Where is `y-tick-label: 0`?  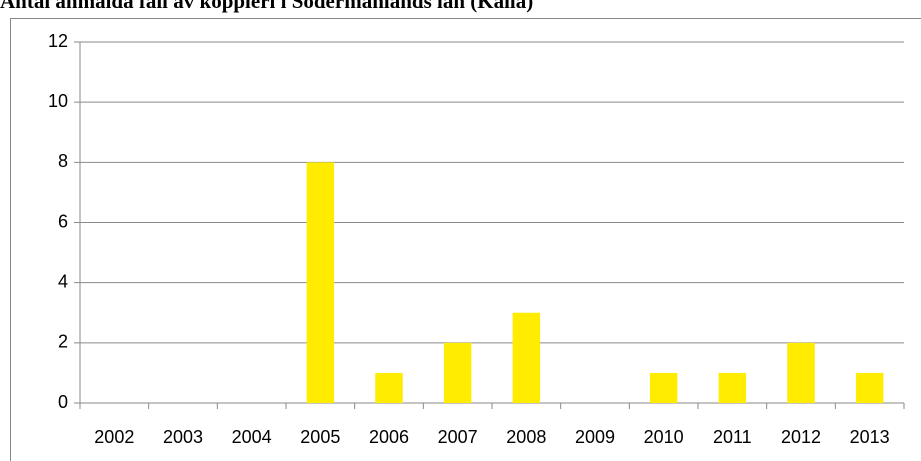
y-tick-label: 0 is located at coordinates (63, 402).